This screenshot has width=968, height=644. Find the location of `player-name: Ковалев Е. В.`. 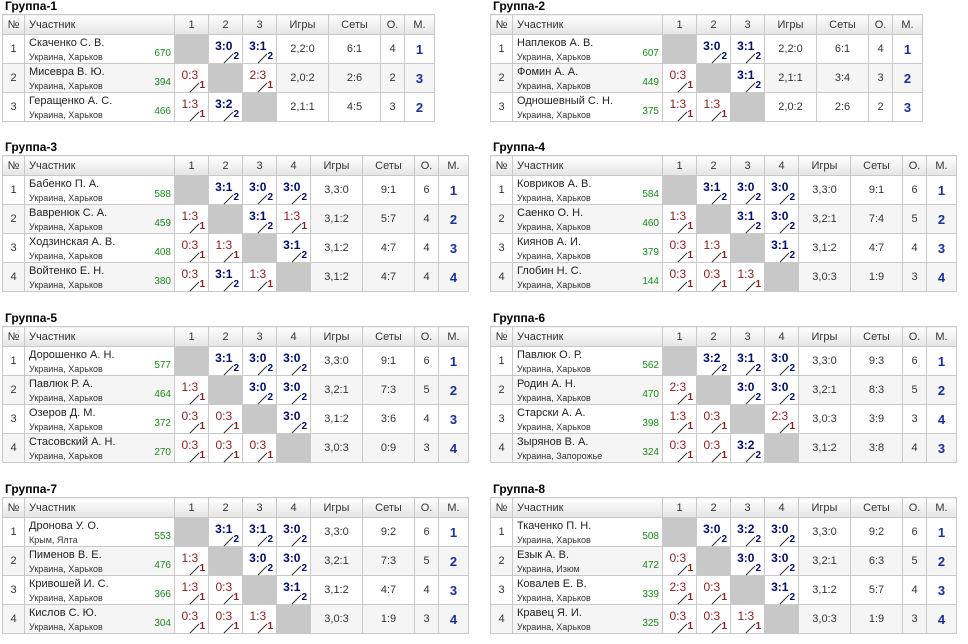

player-name: Ковалев Е. В. is located at coordinates (552, 584).